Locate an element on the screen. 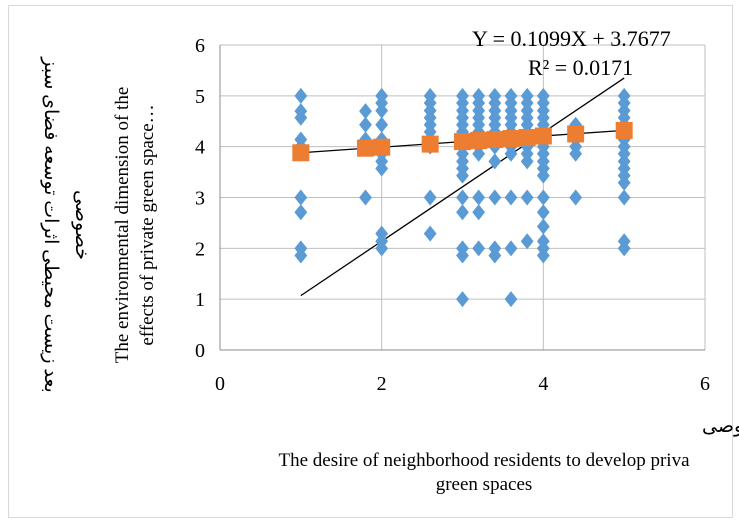  y-tick-label: 6 is located at coordinates (200, 46).